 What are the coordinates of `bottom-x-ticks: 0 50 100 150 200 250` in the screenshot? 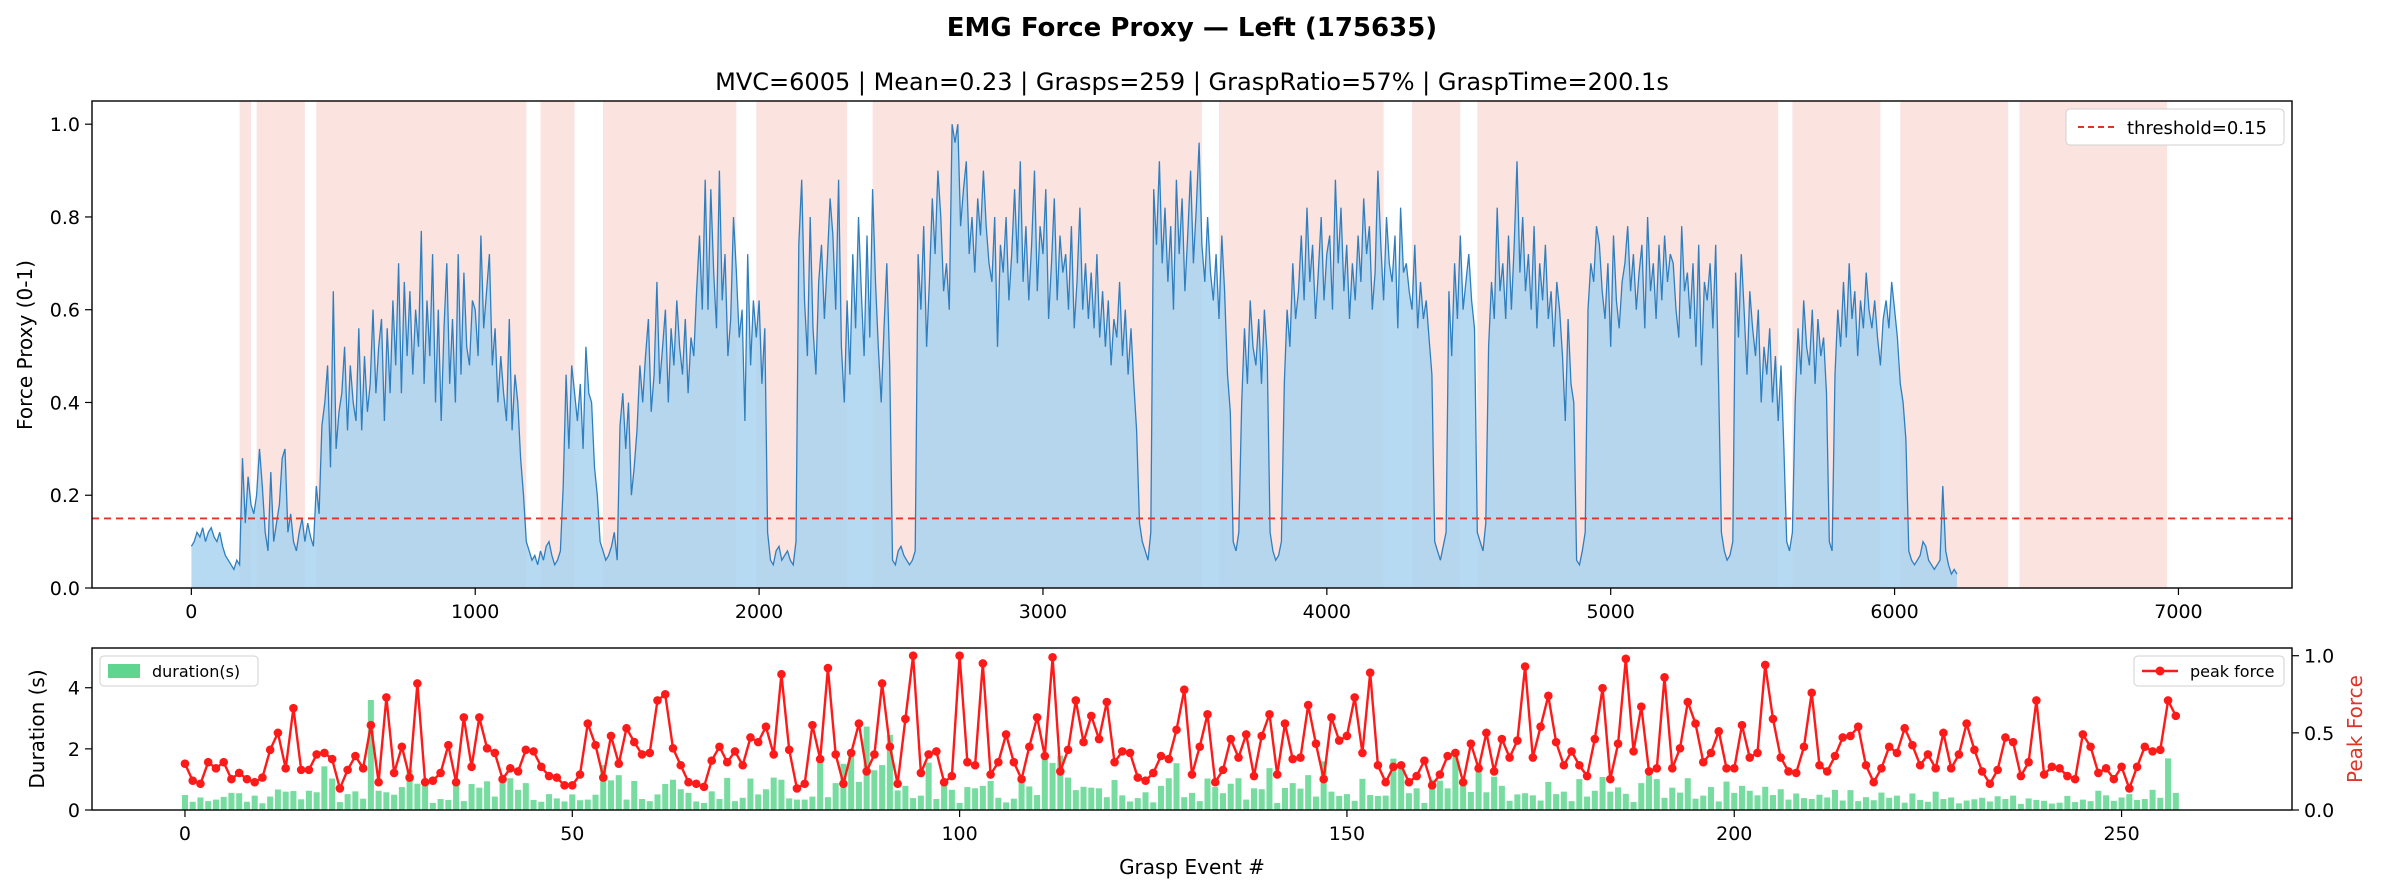 It's located at (1159, 827).